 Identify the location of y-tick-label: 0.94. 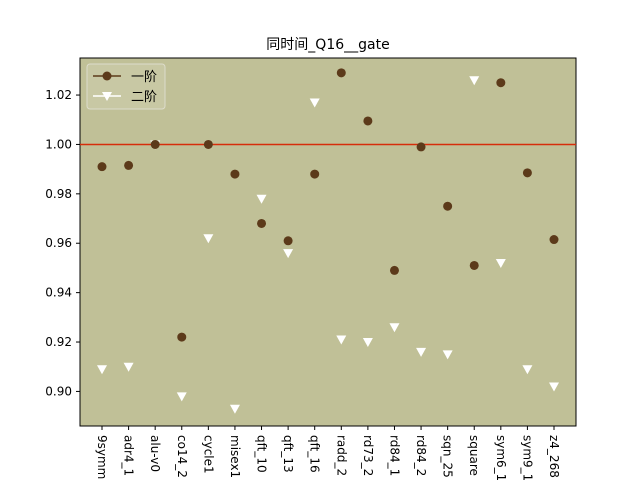
(58, 293).